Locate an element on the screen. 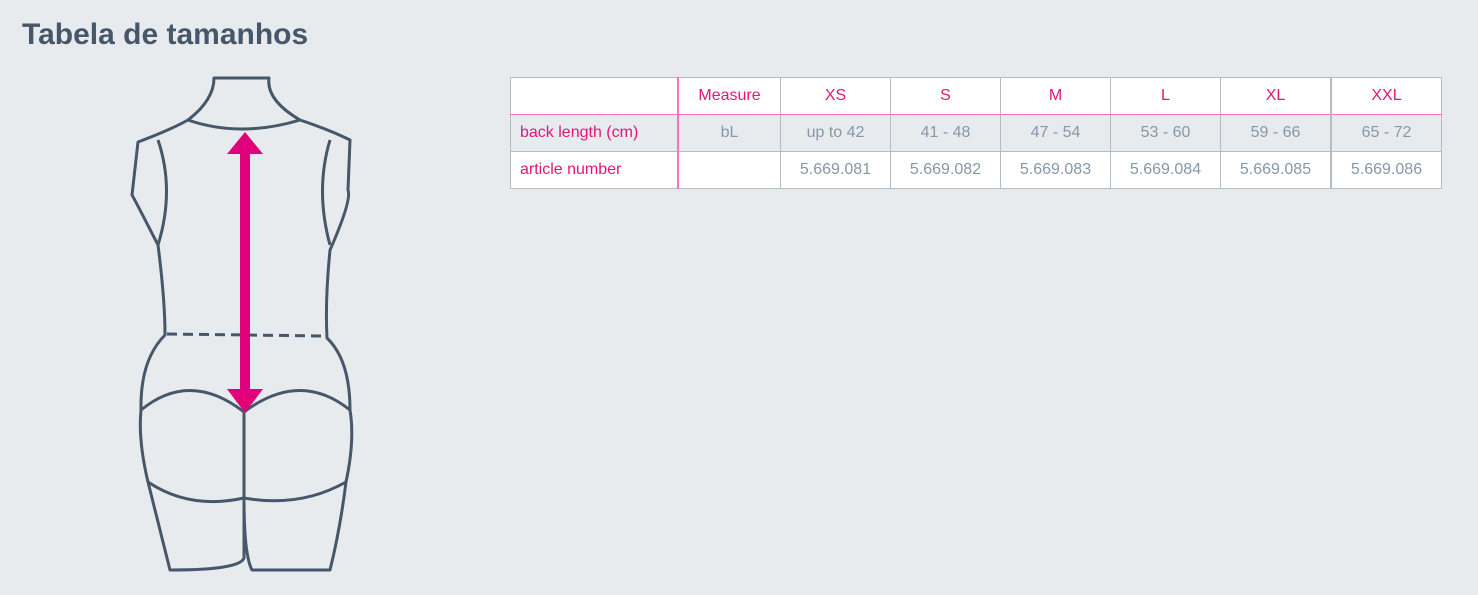 The image size is (1478, 595). value-cell: 65 - 72 is located at coordinates (1386, 133).